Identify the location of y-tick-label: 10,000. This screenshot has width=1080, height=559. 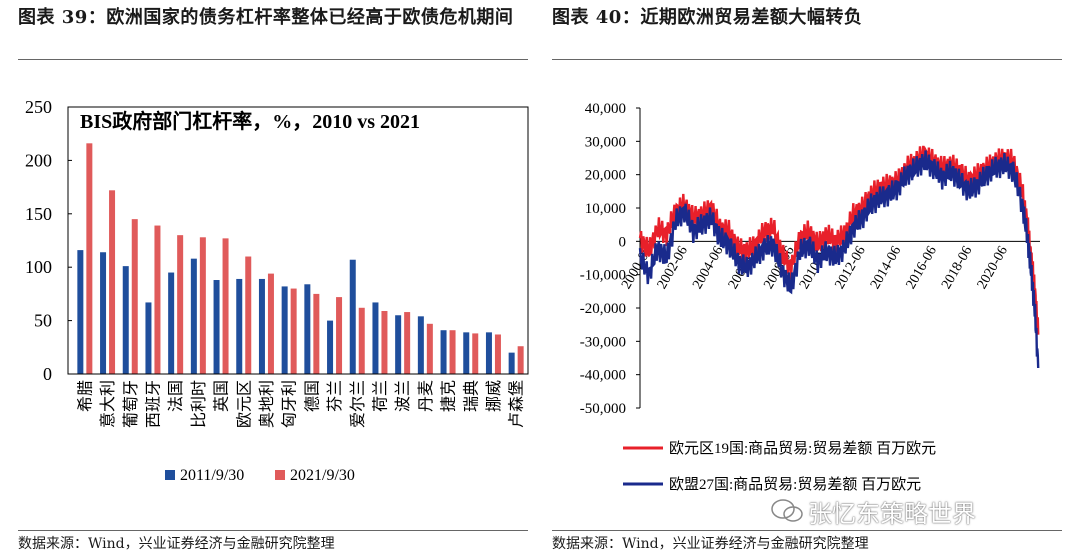
(605, 209).